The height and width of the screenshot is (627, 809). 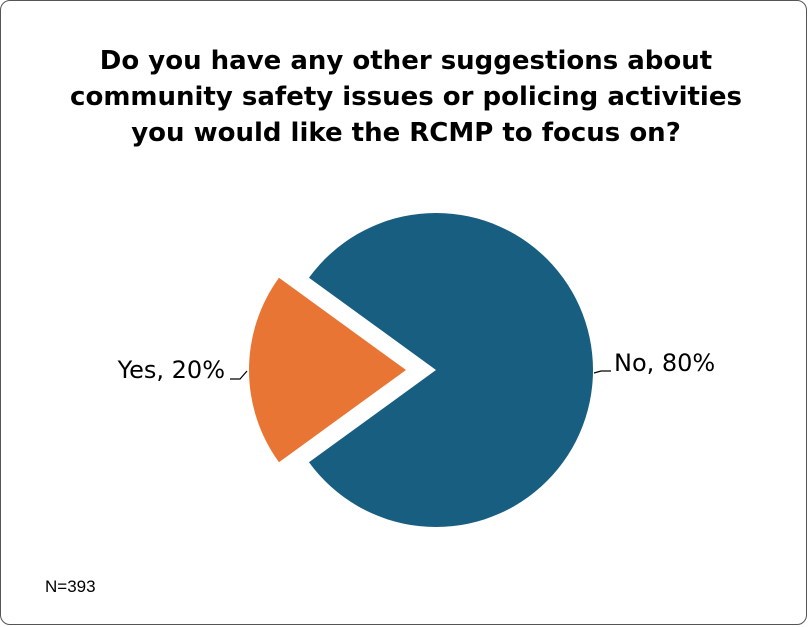 What do you see at coordinates (664, 363) in the screenshot?
I see `slice-label-no: No, 80%` at bounding box center [664, 363].